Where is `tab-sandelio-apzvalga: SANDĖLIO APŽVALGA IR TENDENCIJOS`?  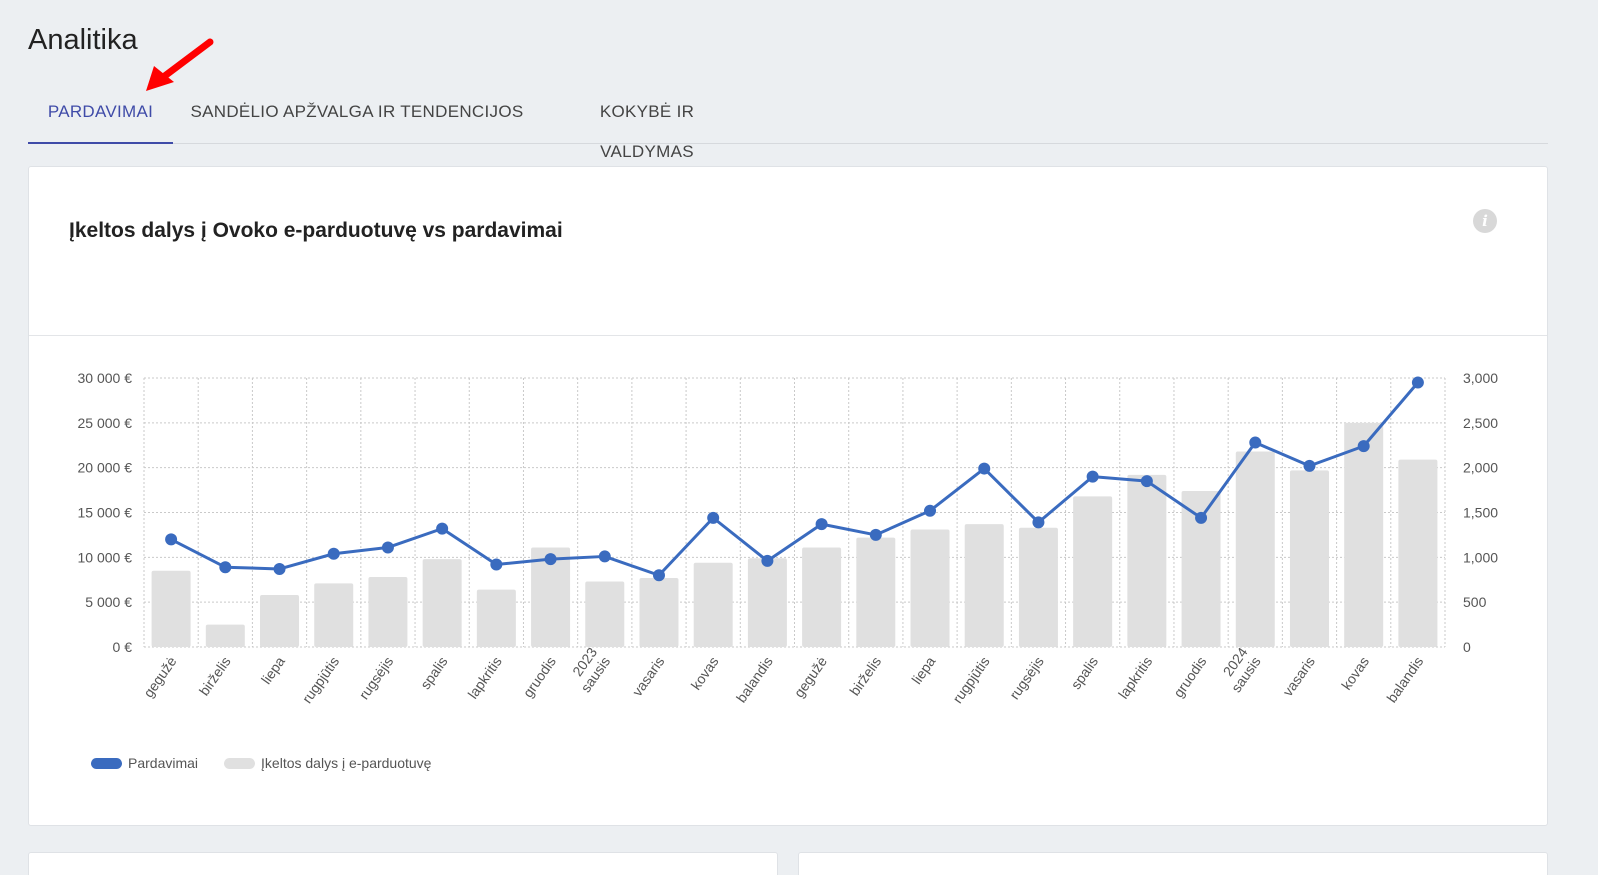
tab-sandelio-apzvalga: SANDĖLIO APŽVALGA IR TENDENCIJOS is located at coordinates (357, 111).